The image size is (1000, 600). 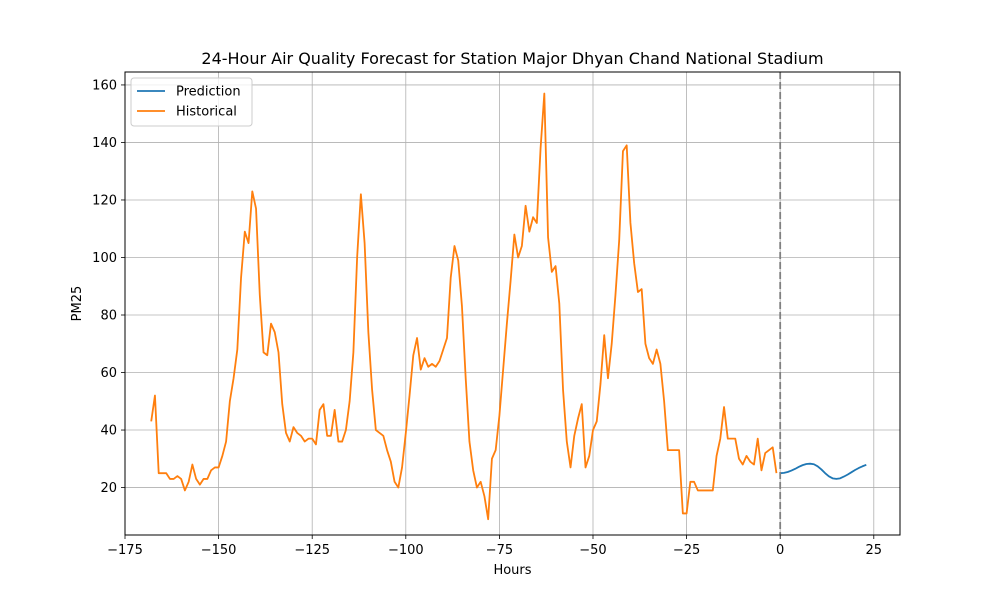 What do you see at coordinates (104, 85) in the screenshot?
I see `y-tick-label: 160` at bounding box center [104, 85].